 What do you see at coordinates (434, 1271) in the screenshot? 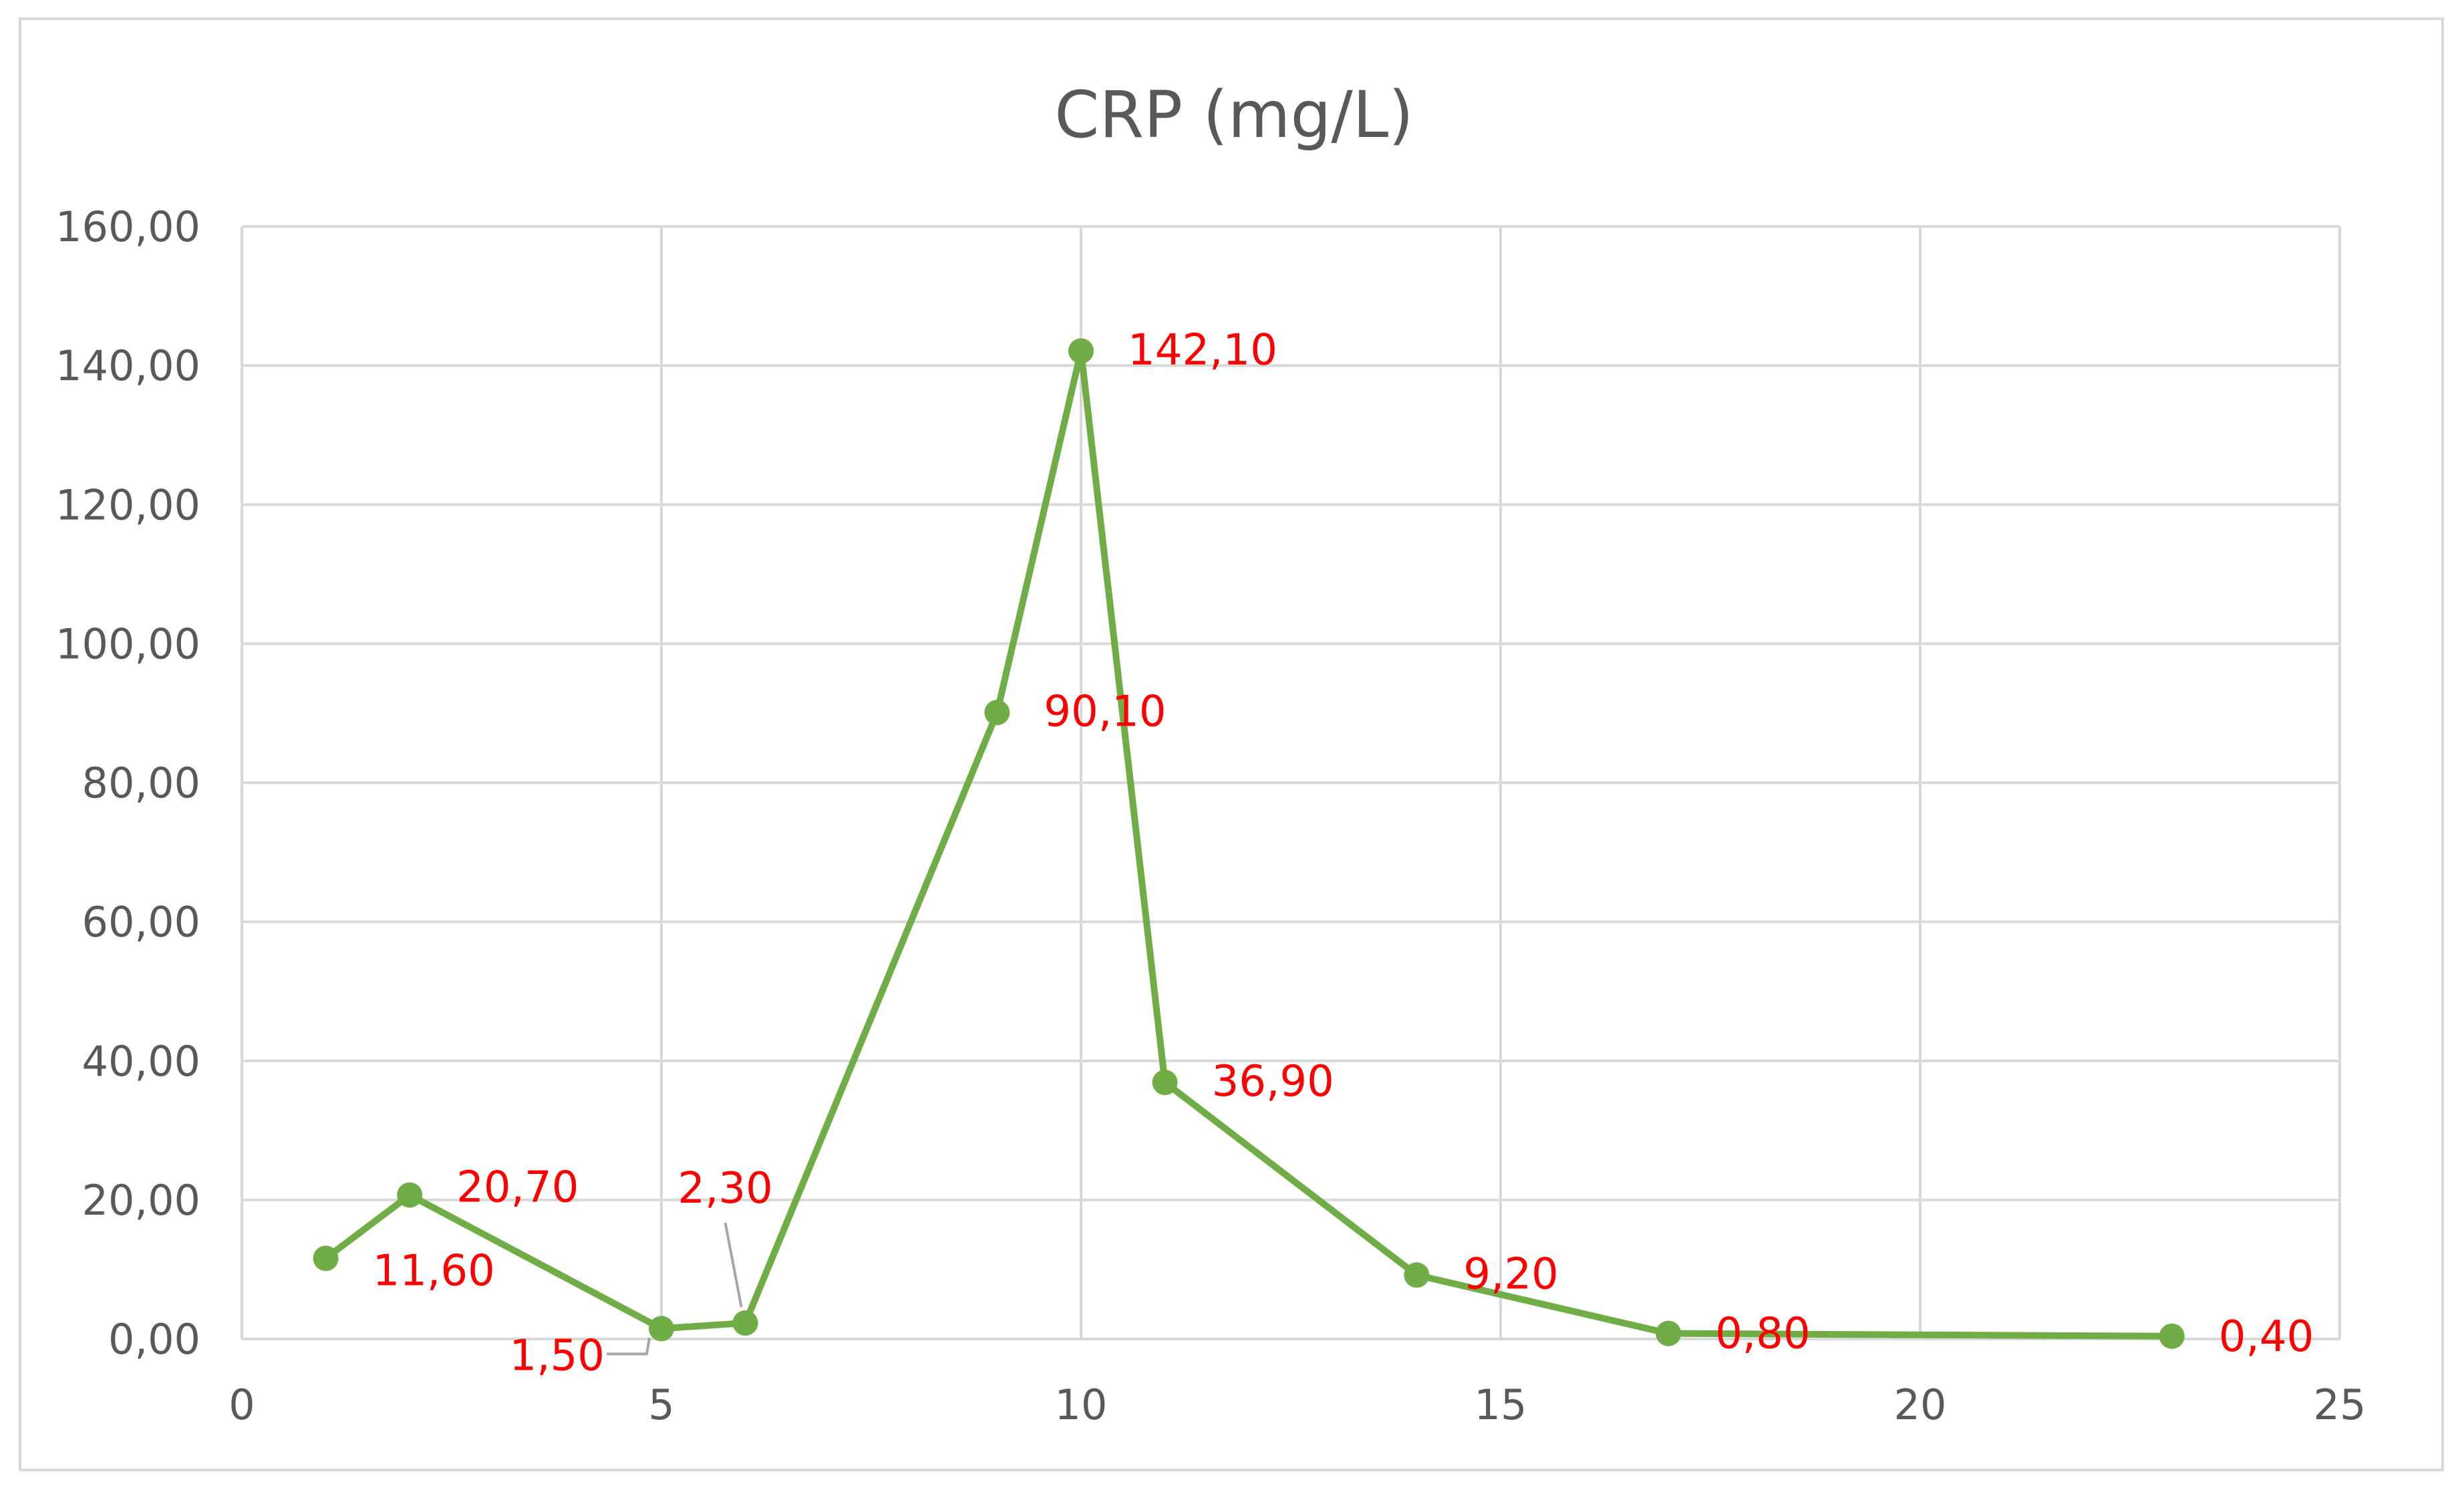
I see `data-label: 11,60` at bounding box center [434, 1271].